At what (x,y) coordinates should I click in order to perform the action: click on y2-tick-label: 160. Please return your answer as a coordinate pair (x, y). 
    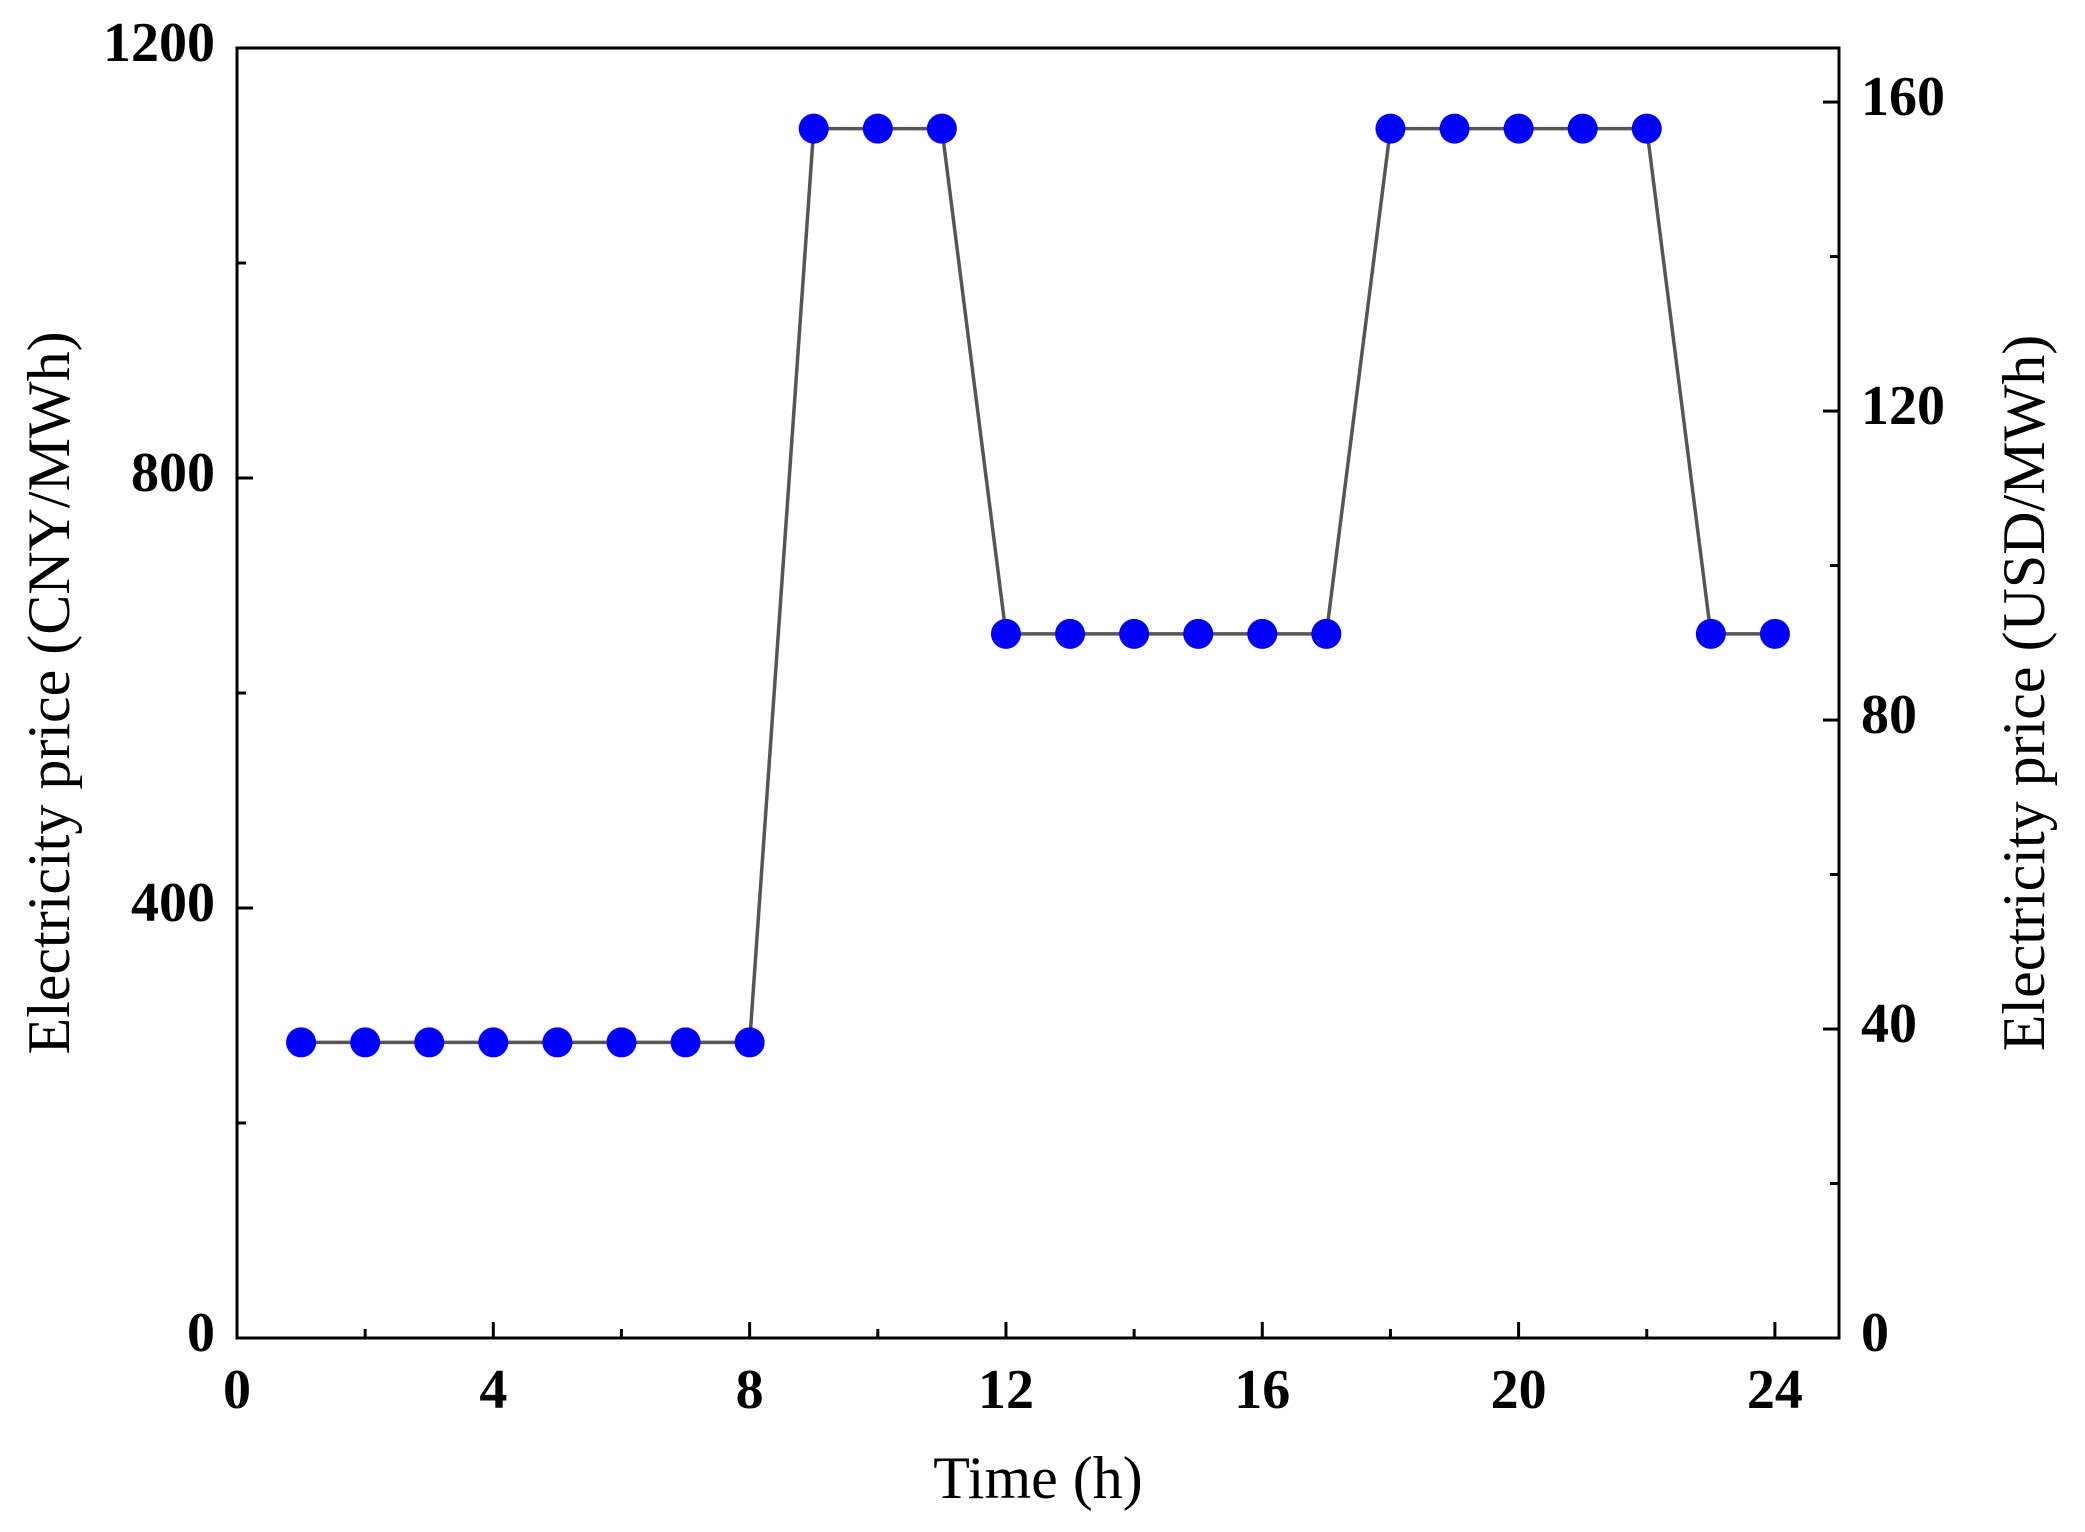
    Looking at the image, I should click on (1903, 97).